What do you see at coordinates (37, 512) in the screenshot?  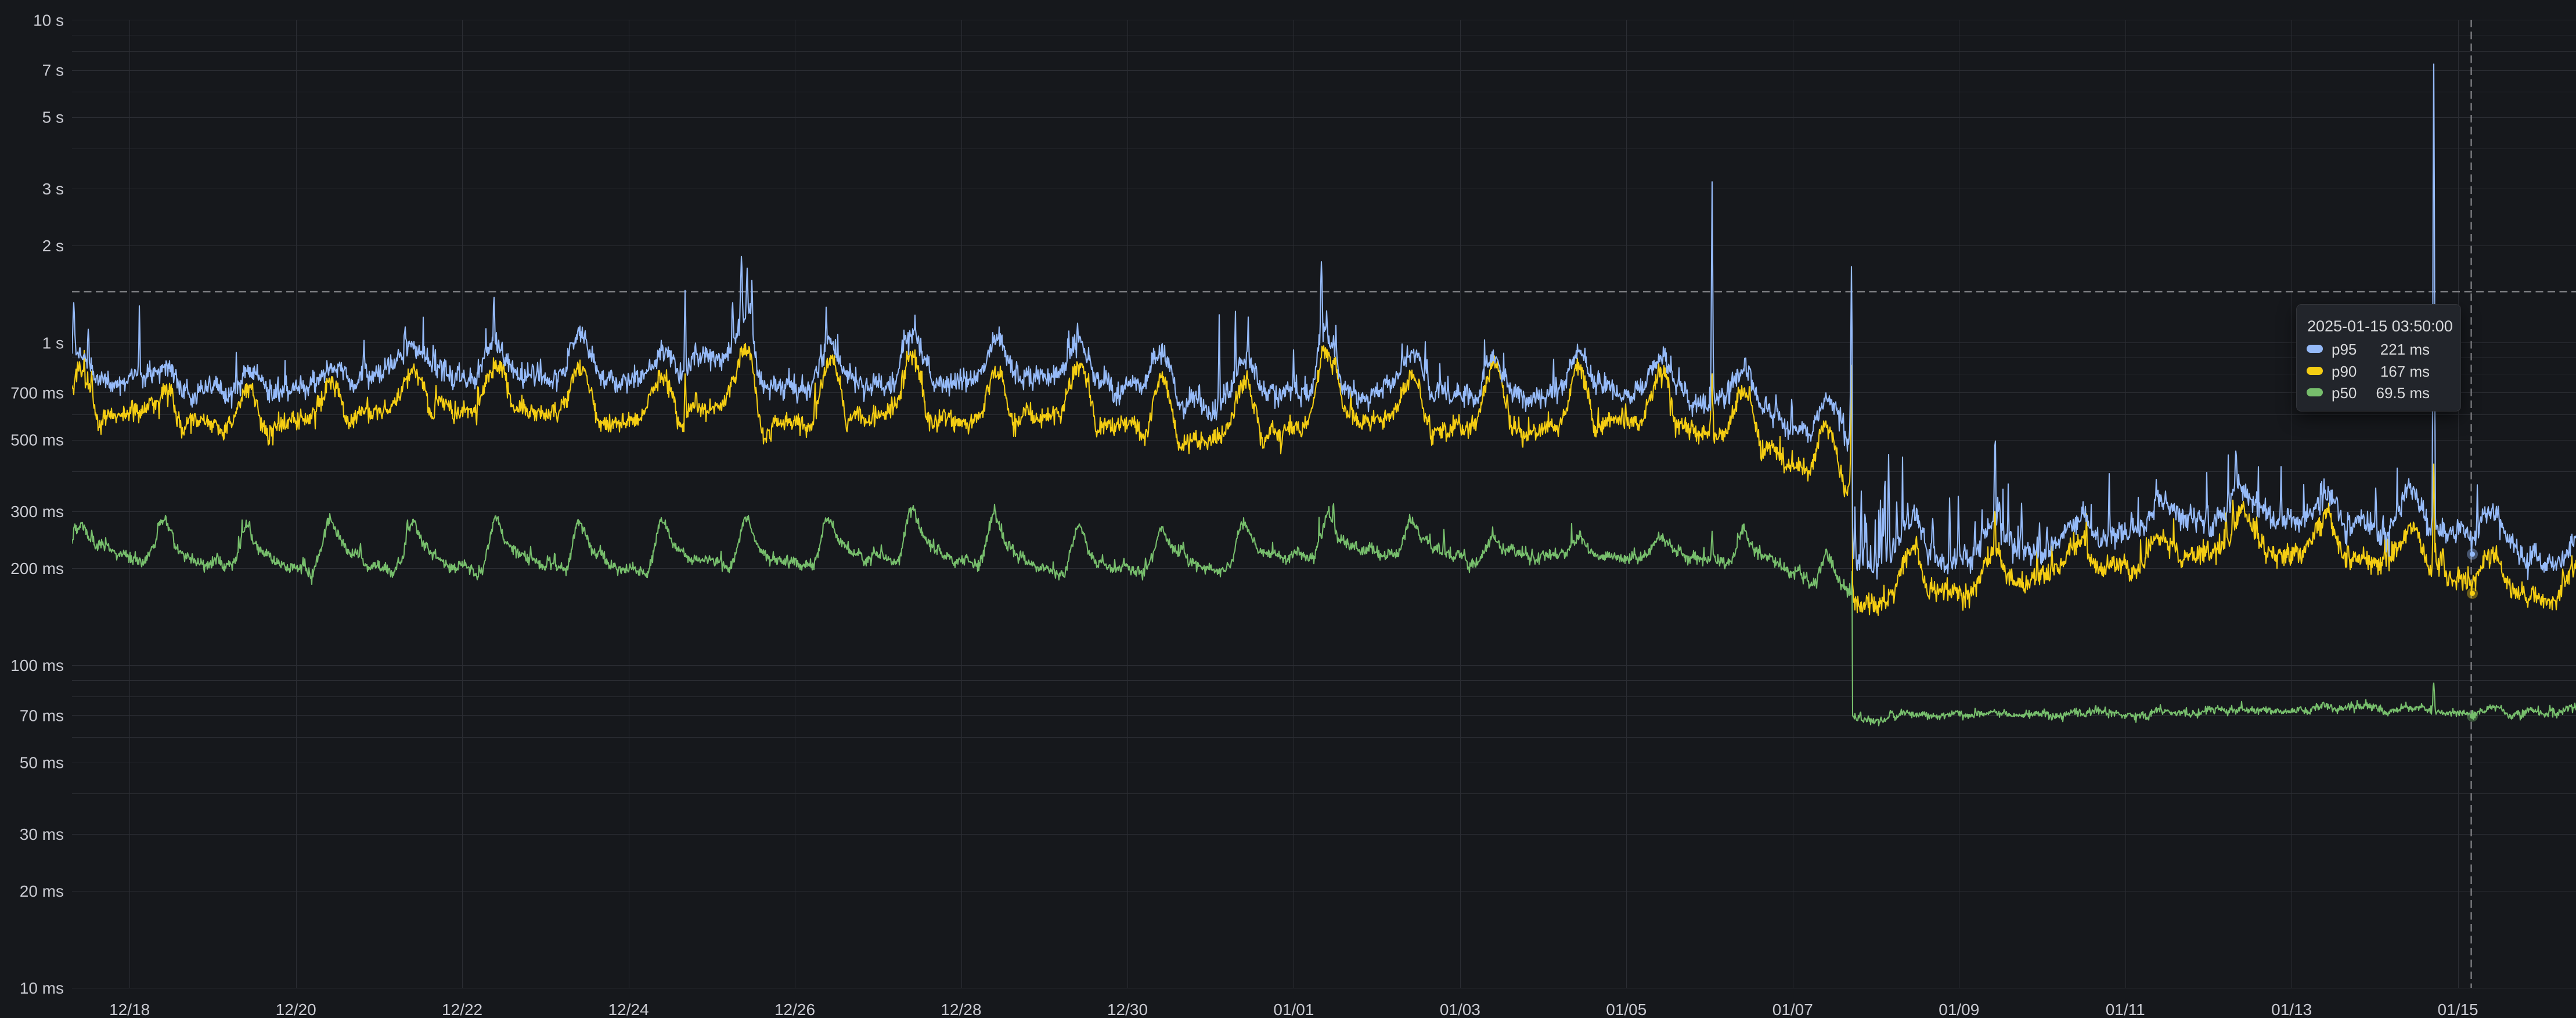 I see `svg-text: 300 ms` at bounding box center [37, 512].